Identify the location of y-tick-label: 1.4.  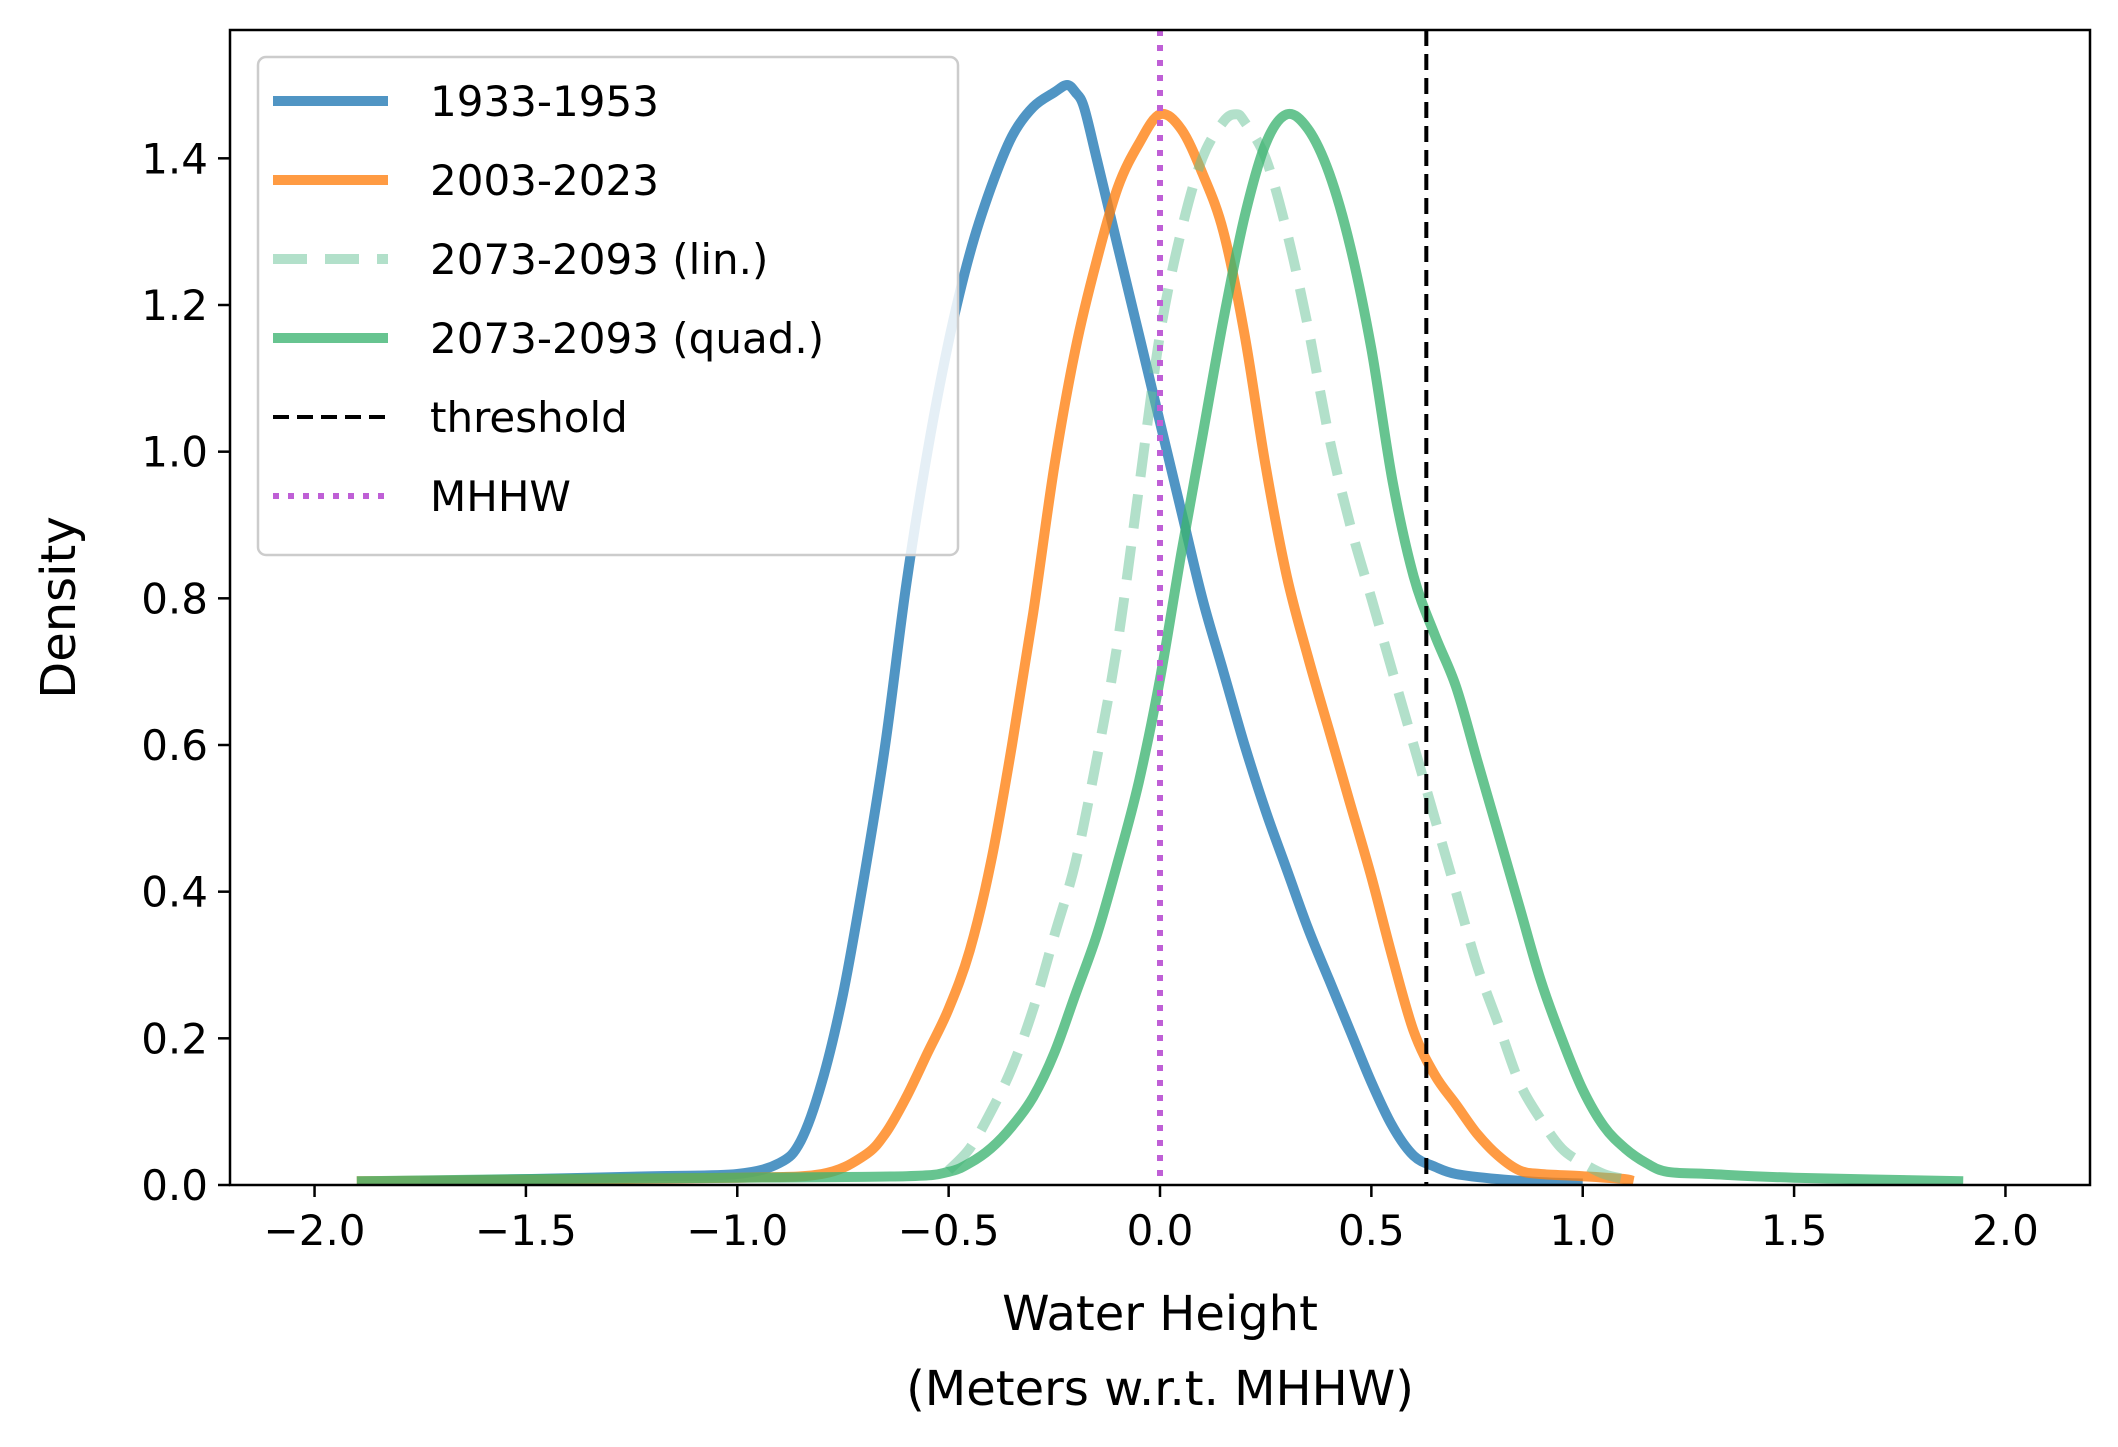
(174, 158).